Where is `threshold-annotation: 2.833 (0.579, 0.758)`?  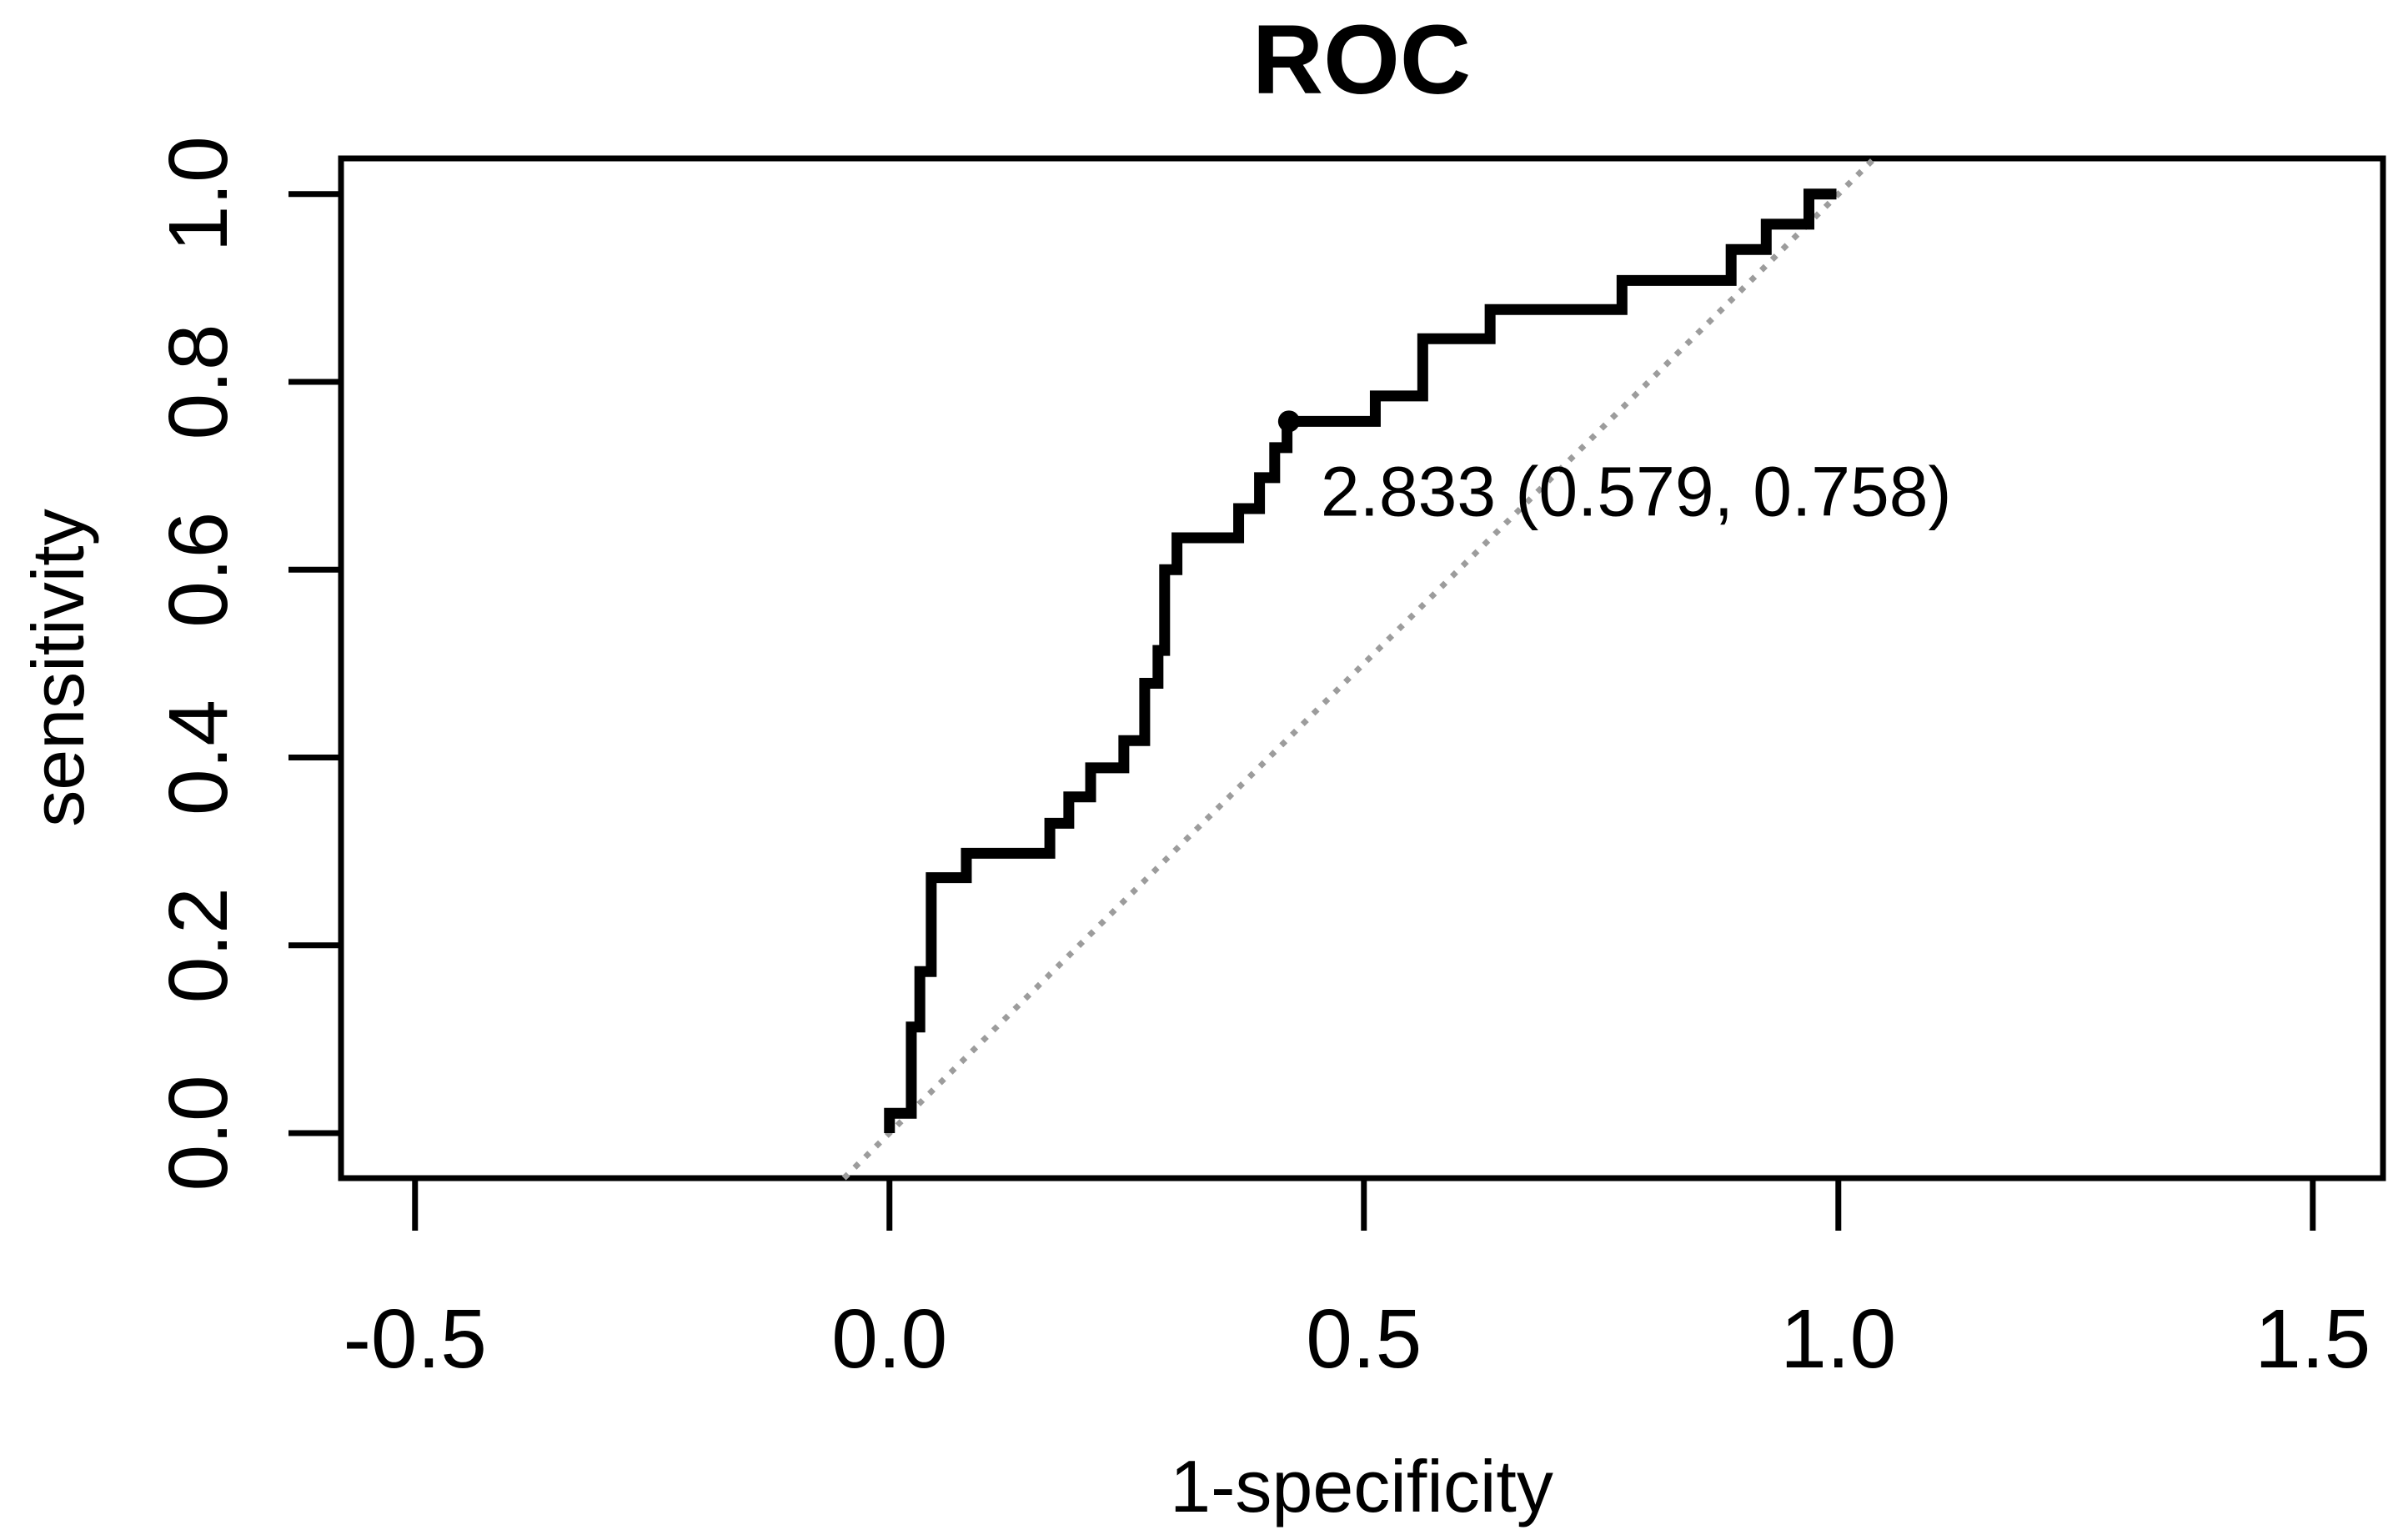
threshold-annotation: 2.833 (0.579, 0.758) is located at coordinates (1636, 491).